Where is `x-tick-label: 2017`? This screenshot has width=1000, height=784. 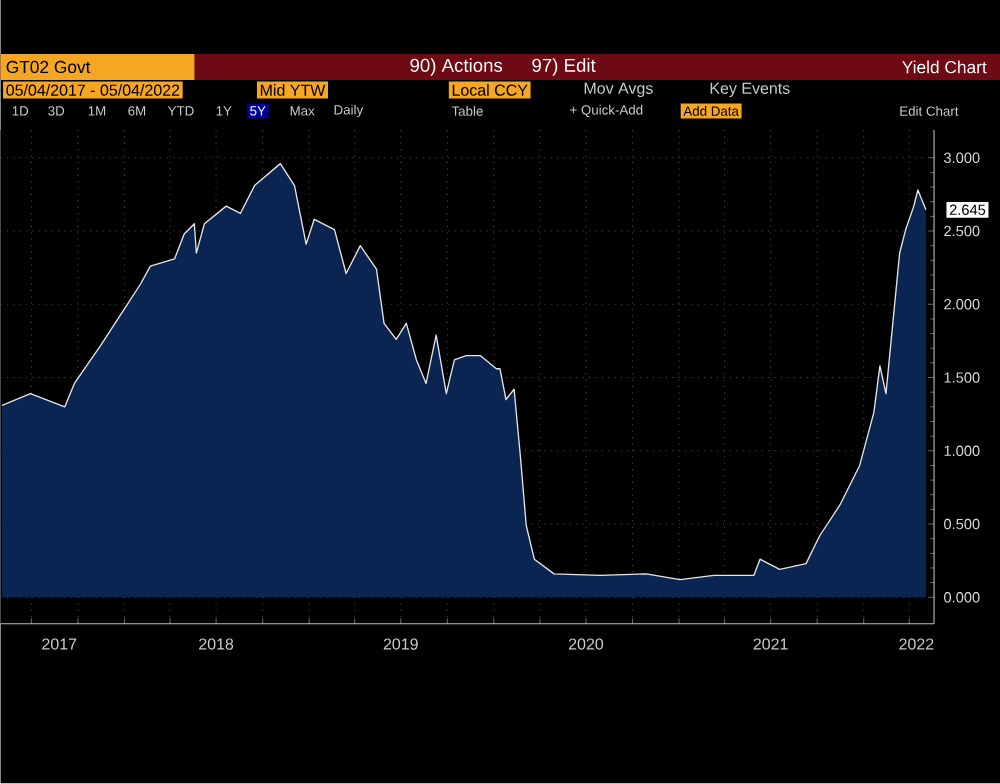
x-tick-label: 2017 is located at coordinates (59, 644).